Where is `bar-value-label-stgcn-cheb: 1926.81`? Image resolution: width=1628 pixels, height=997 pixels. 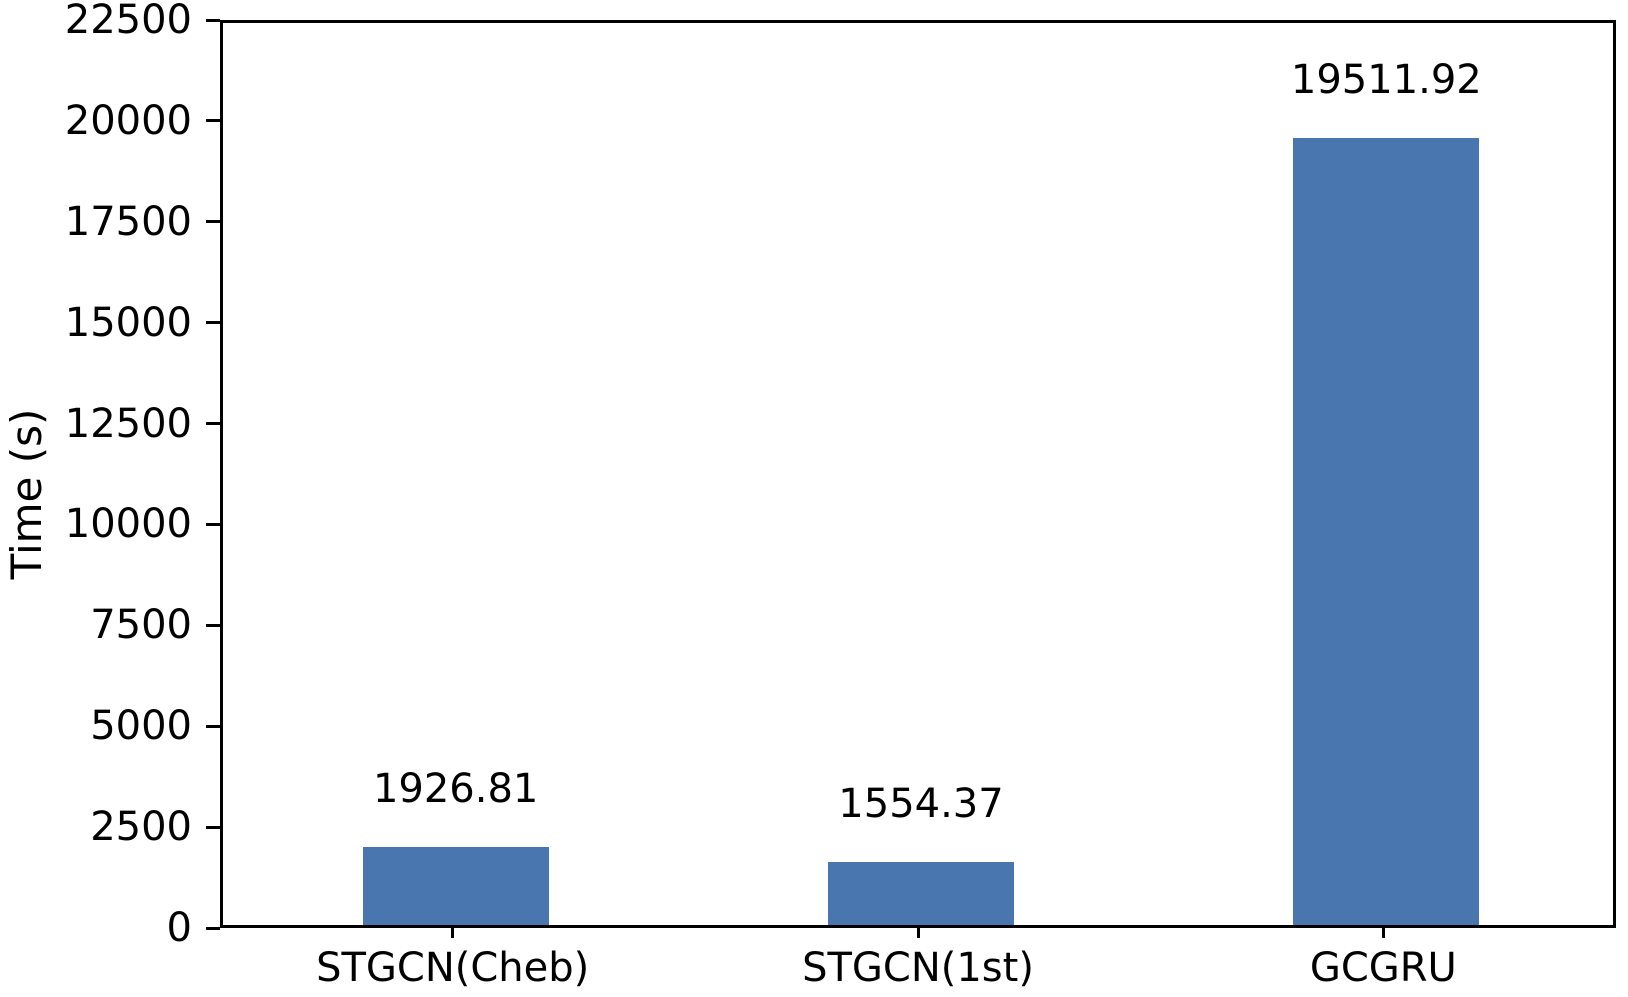
bar-value-label-stgcn-cheb: 1926.81 is located at coordinates (455, 789).